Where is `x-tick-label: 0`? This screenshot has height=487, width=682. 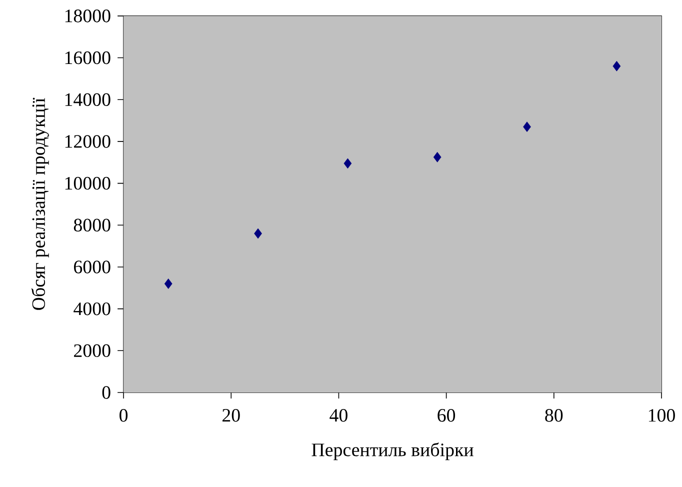 x-tick-label: 0 is located at coordinates (124, 415).